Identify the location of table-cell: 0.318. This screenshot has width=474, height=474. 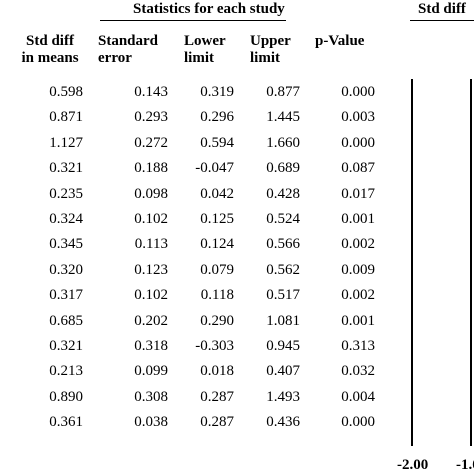
(151, 346).